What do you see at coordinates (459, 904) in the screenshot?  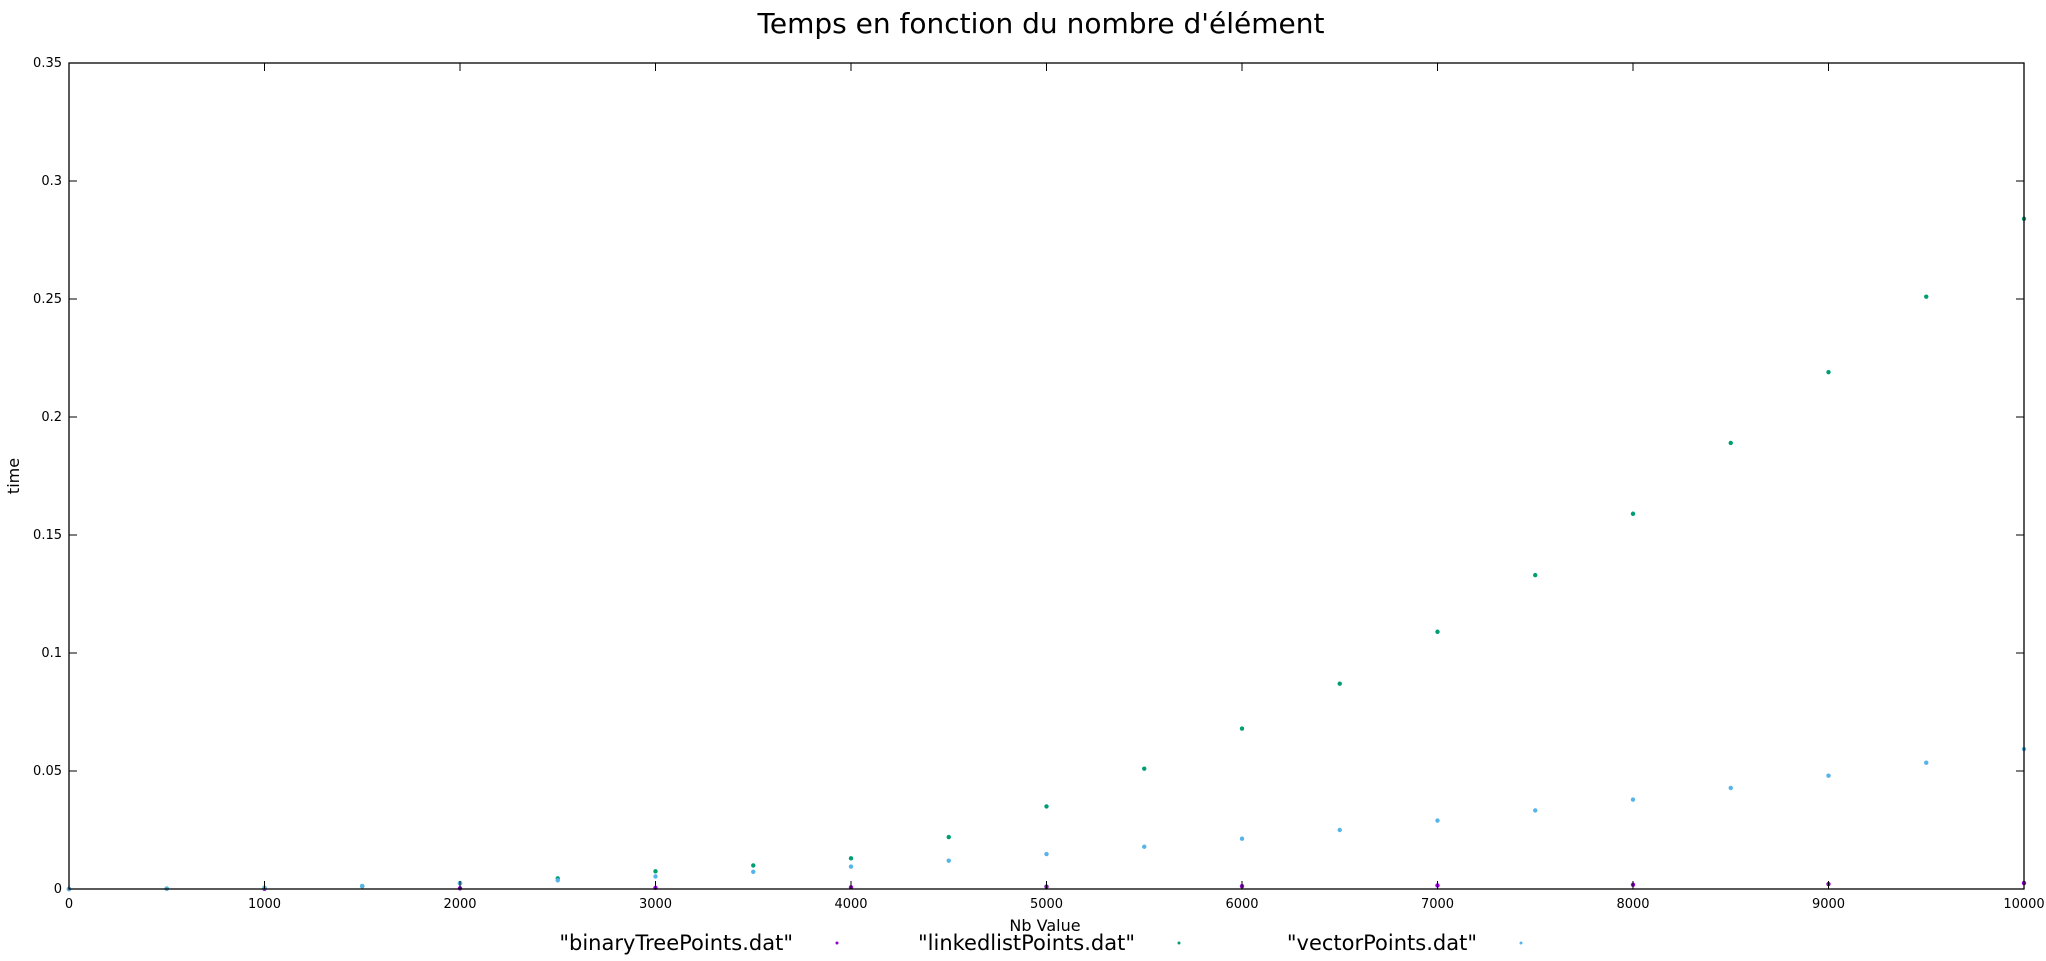 I see `x-tick-label: 2000` at bounding box center [459, 904].